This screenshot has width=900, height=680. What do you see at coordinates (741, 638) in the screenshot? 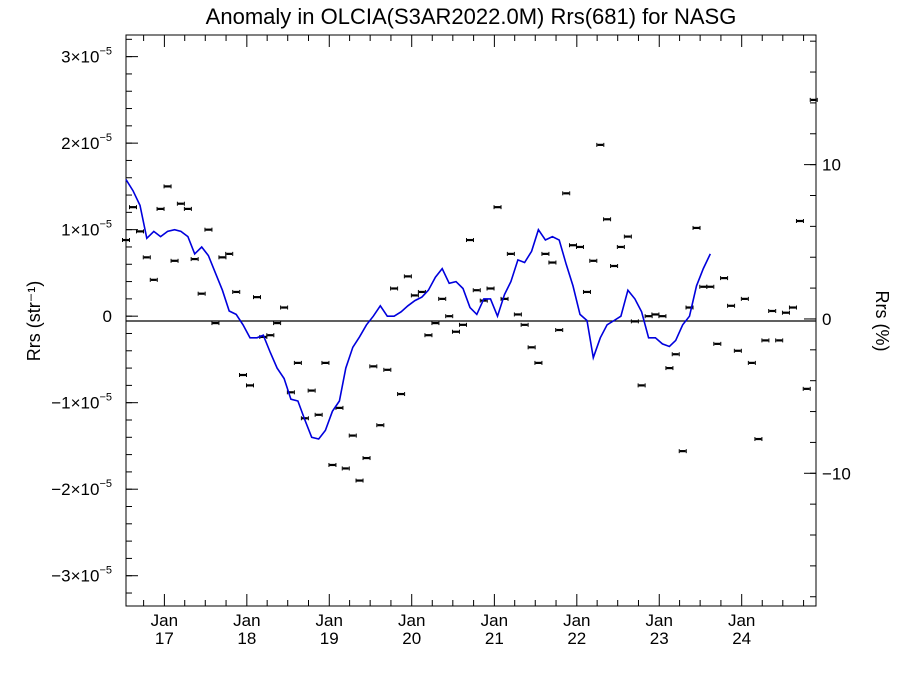
I see `x-tick-year-label: 24` at bounding box center [741, 638].